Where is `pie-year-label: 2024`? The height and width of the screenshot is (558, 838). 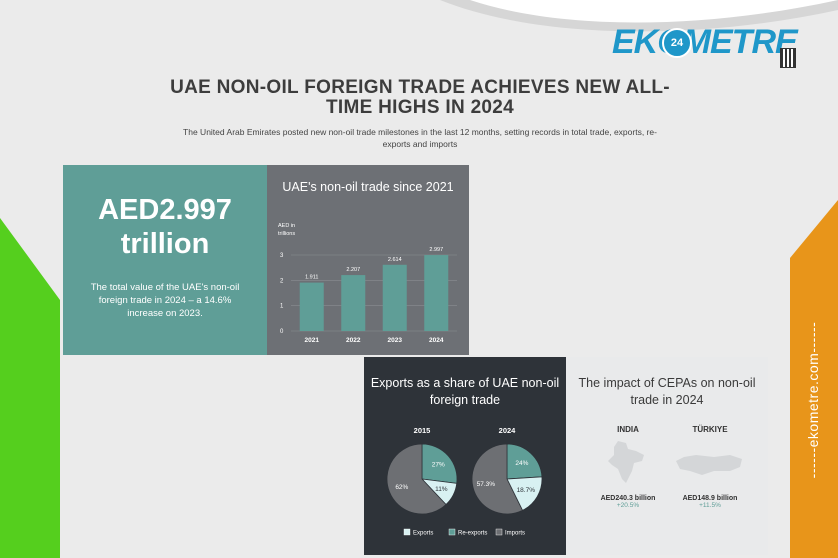 pie-year-label: 2024 is located at coordinates (508, 430).